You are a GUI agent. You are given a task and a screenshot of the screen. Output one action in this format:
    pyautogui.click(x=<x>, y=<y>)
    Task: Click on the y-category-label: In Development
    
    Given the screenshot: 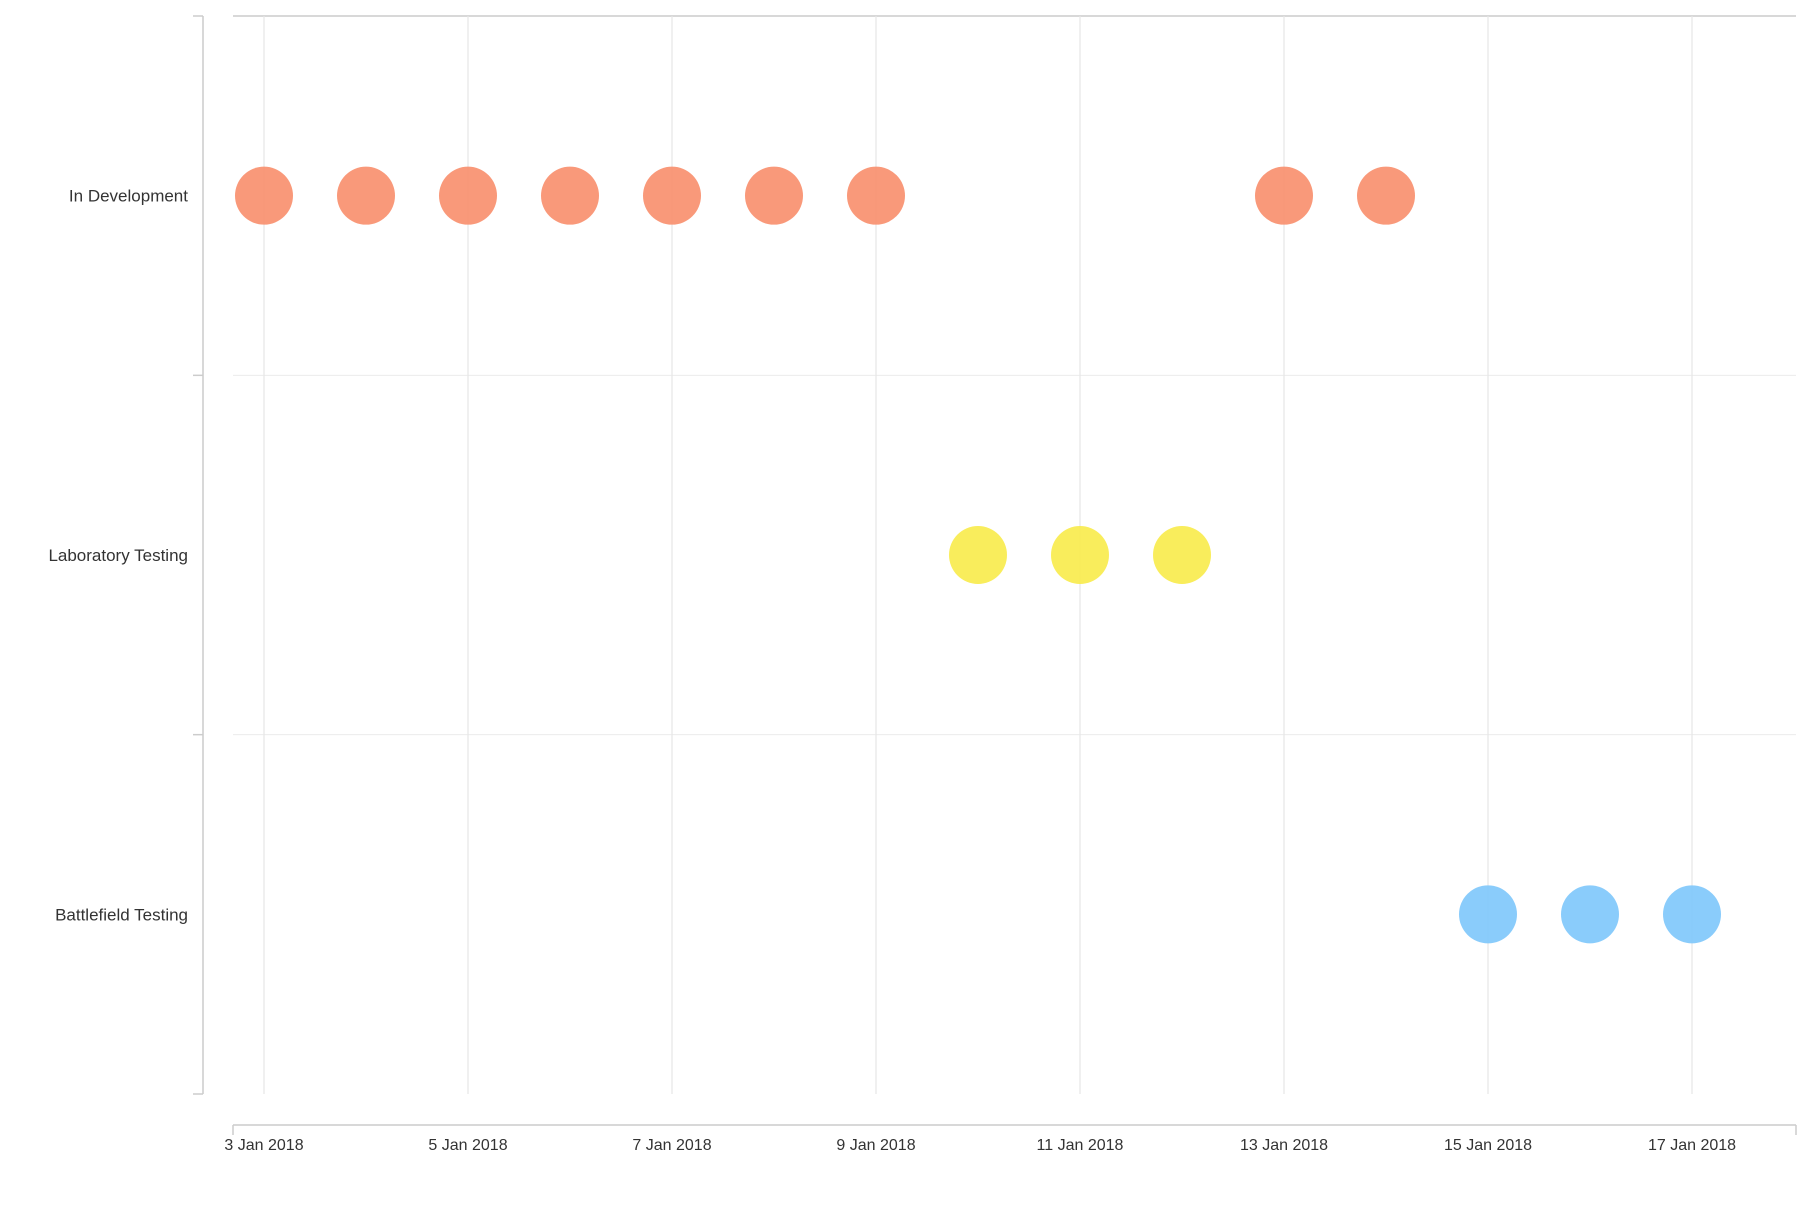 What is the action you would take?
    pyautogui.click(x=128, y=196)
    